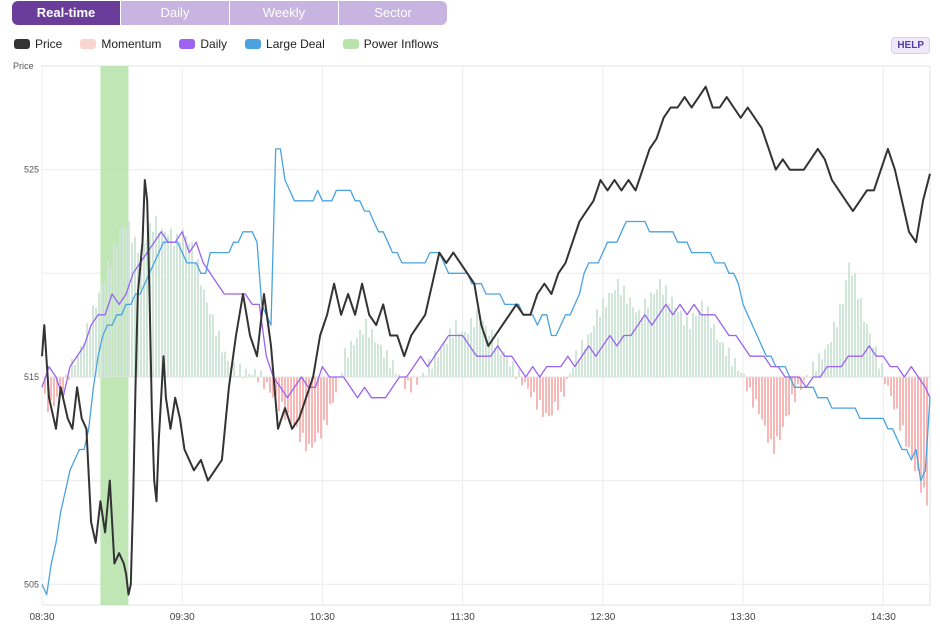 This screenshot has width=940, height=627. I want to click on legend-label-price: Price, so click(49, 44).